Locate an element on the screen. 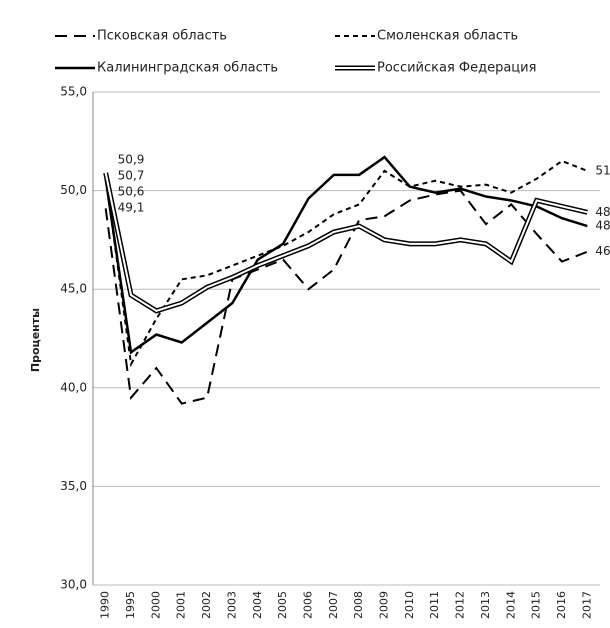 The height and width of the screenshot is (628, 610). legend-label: Псковская область is located at coordinates (162, 36).